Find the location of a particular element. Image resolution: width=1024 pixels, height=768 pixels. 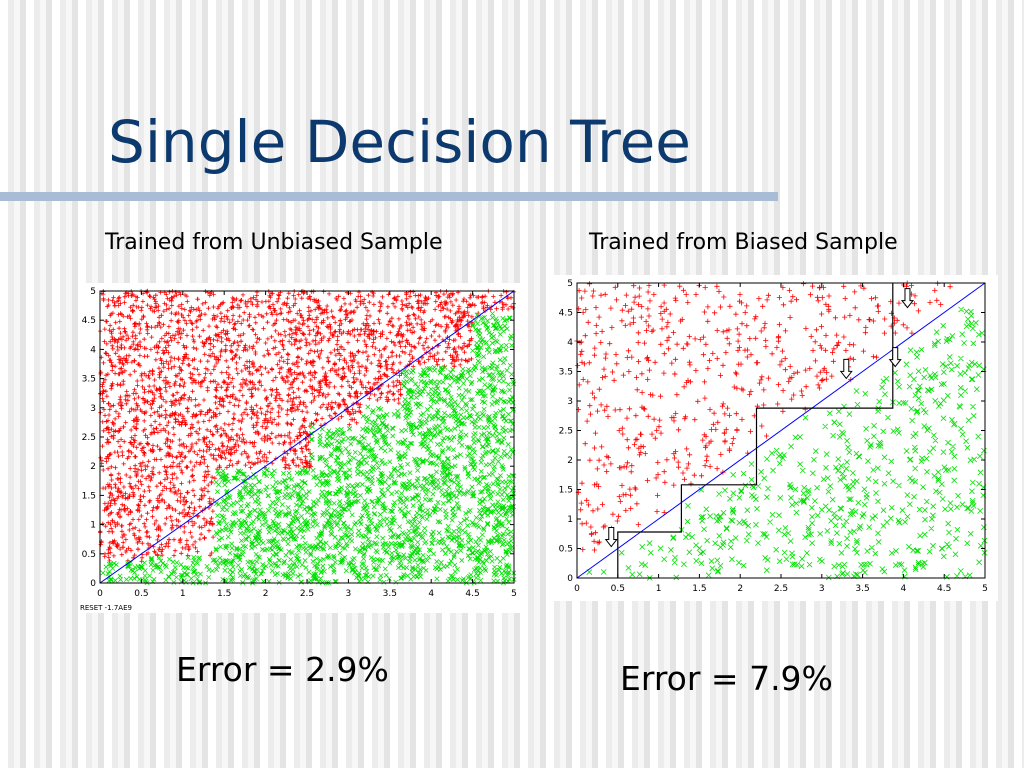

right-caption: Trained from Biased Sample is located at coordinates (743, 242).